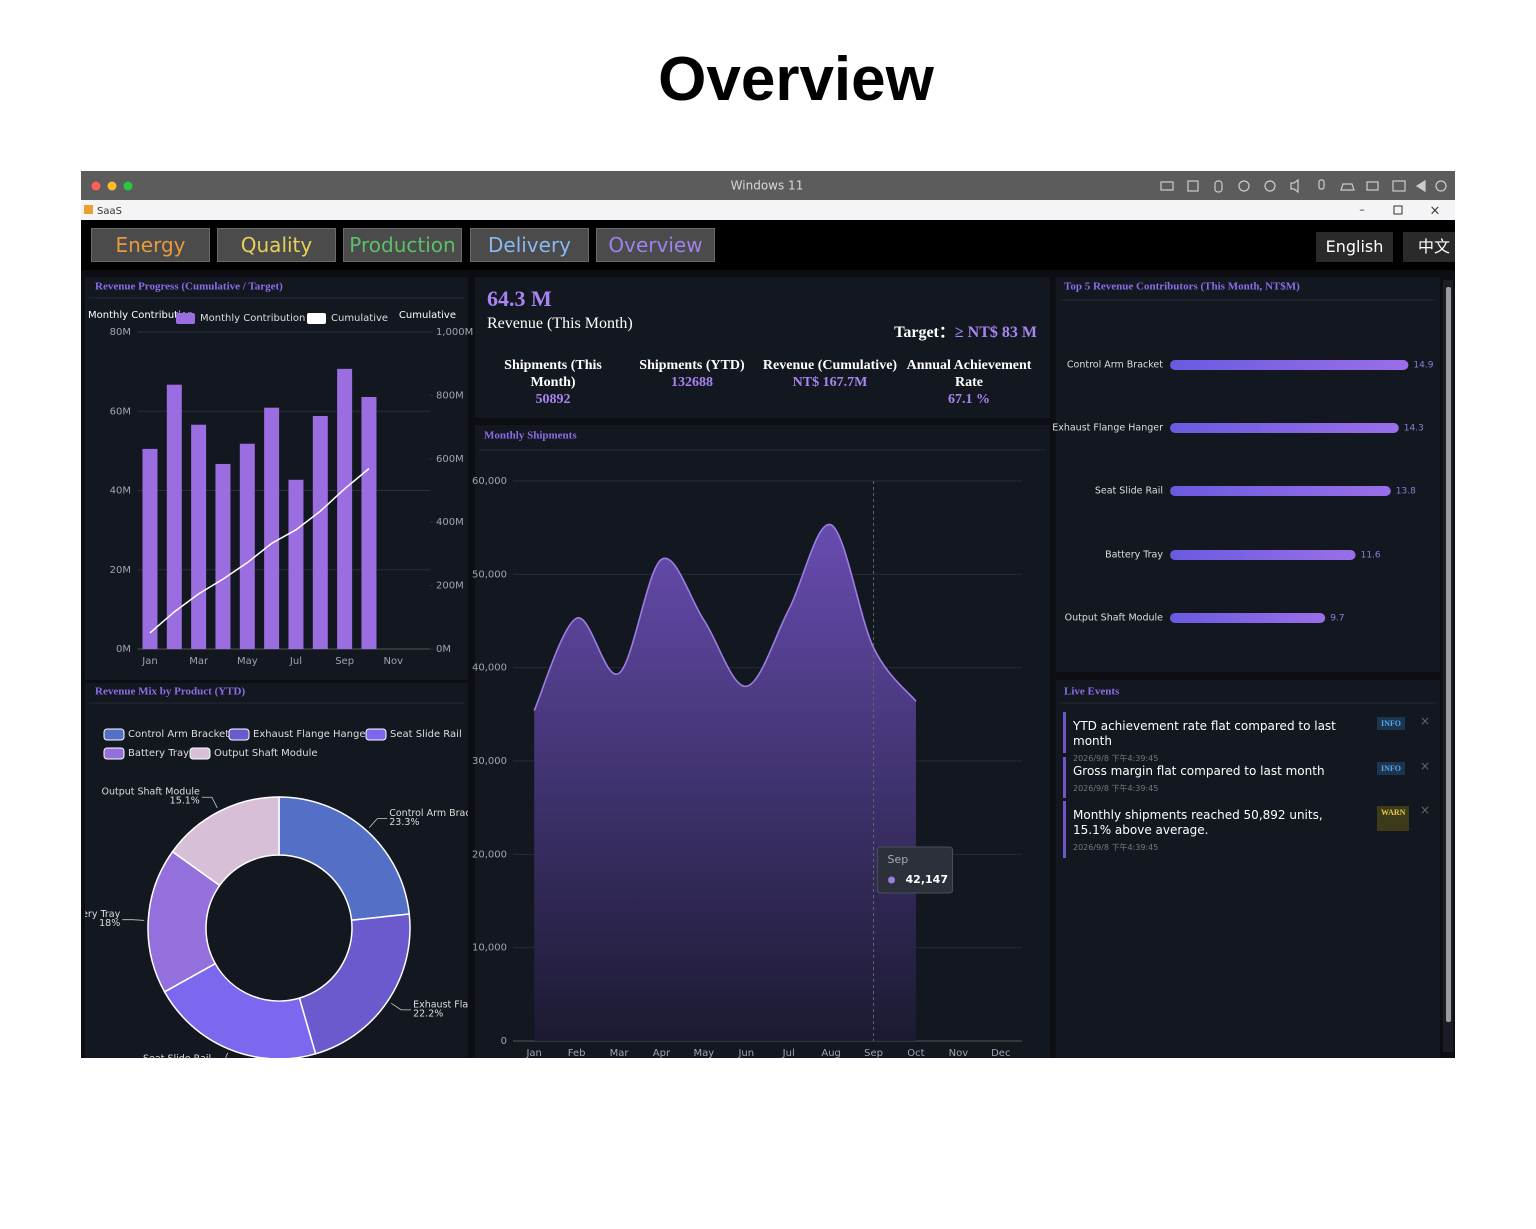 The image size is (1536, 1229). What do you see at coordinates (915, 870) in the screenshot?
I see `tooltip` at bounding box center [915, 870].